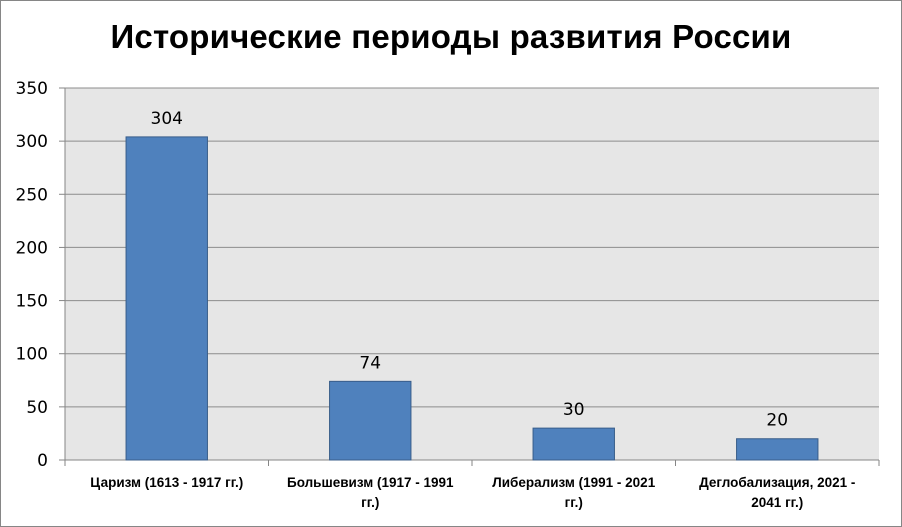  I want to click on y-tick-label: 250, so click(32, 195).